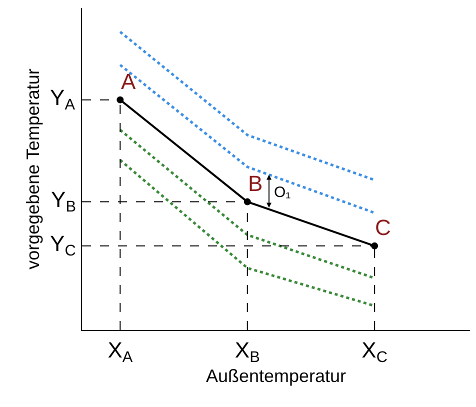  What do you see at coordinates (282, 192) in the screenshot?
I see `annotation: O₁` at bounding box center [282, 192].